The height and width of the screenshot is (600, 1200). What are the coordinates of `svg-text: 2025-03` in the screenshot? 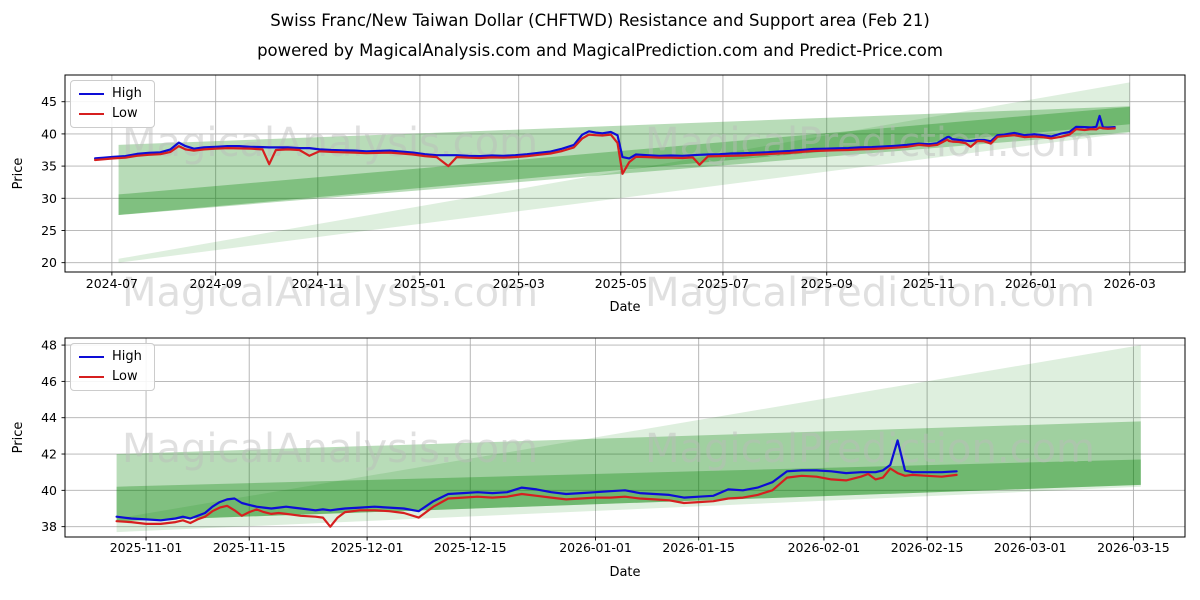 It's located at (519, 283).